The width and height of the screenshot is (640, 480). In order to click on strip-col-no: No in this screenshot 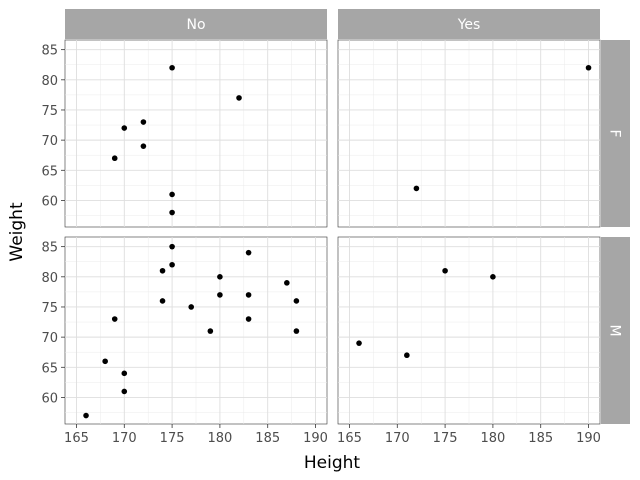, I will do `click(196, 24)`.